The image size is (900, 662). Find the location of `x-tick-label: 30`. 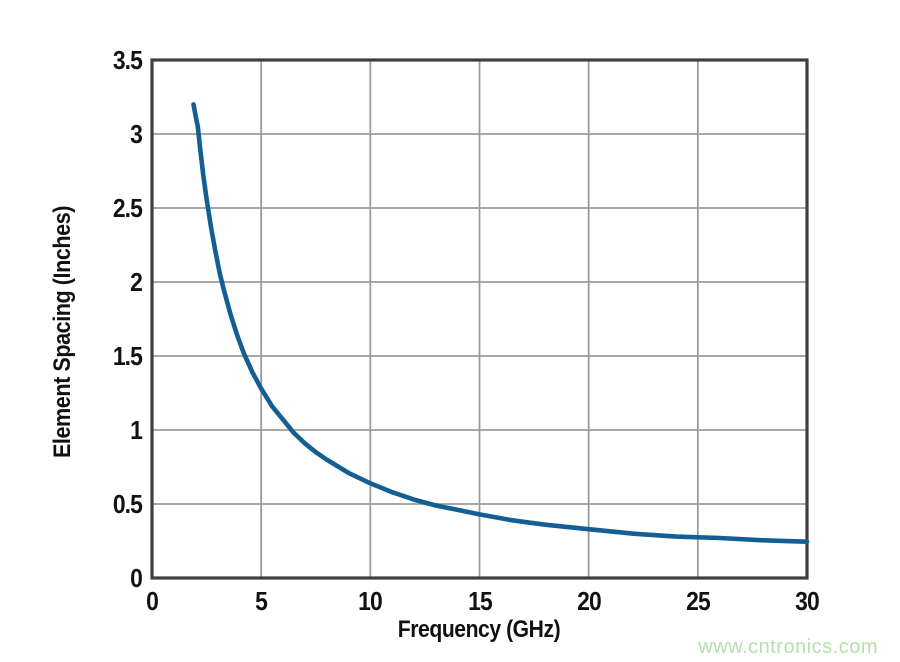

x-tick-label: 30 is located at coordinates (807, 601).